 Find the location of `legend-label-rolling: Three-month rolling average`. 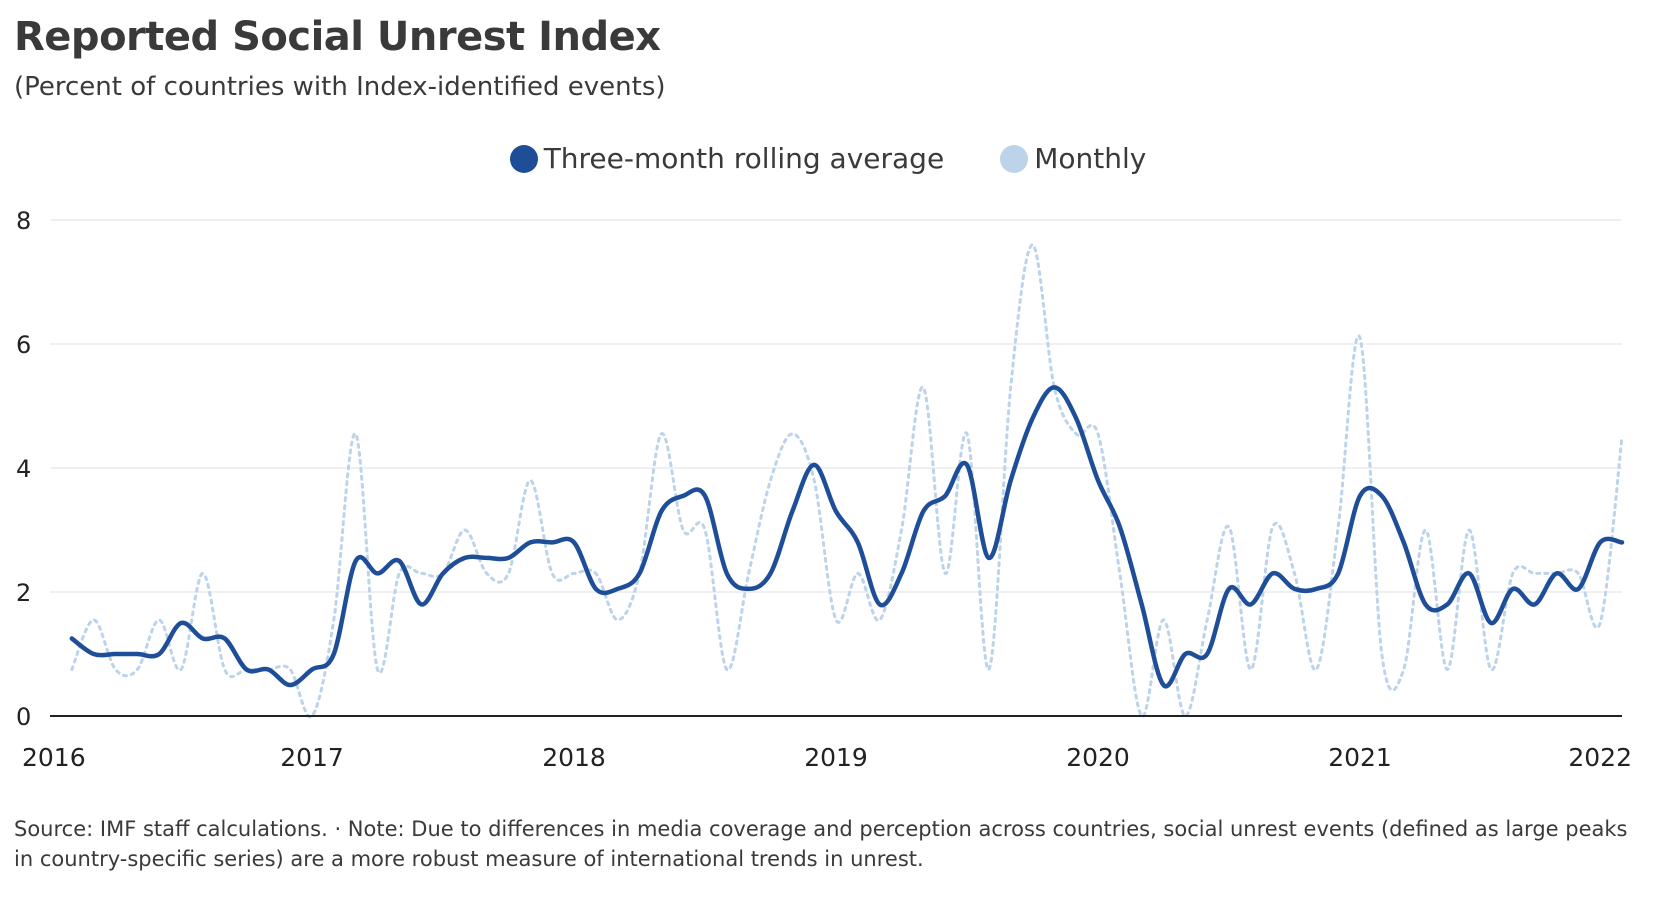

legend-label-rolling: Three-month rolling average is located at coordinates (744, 158).